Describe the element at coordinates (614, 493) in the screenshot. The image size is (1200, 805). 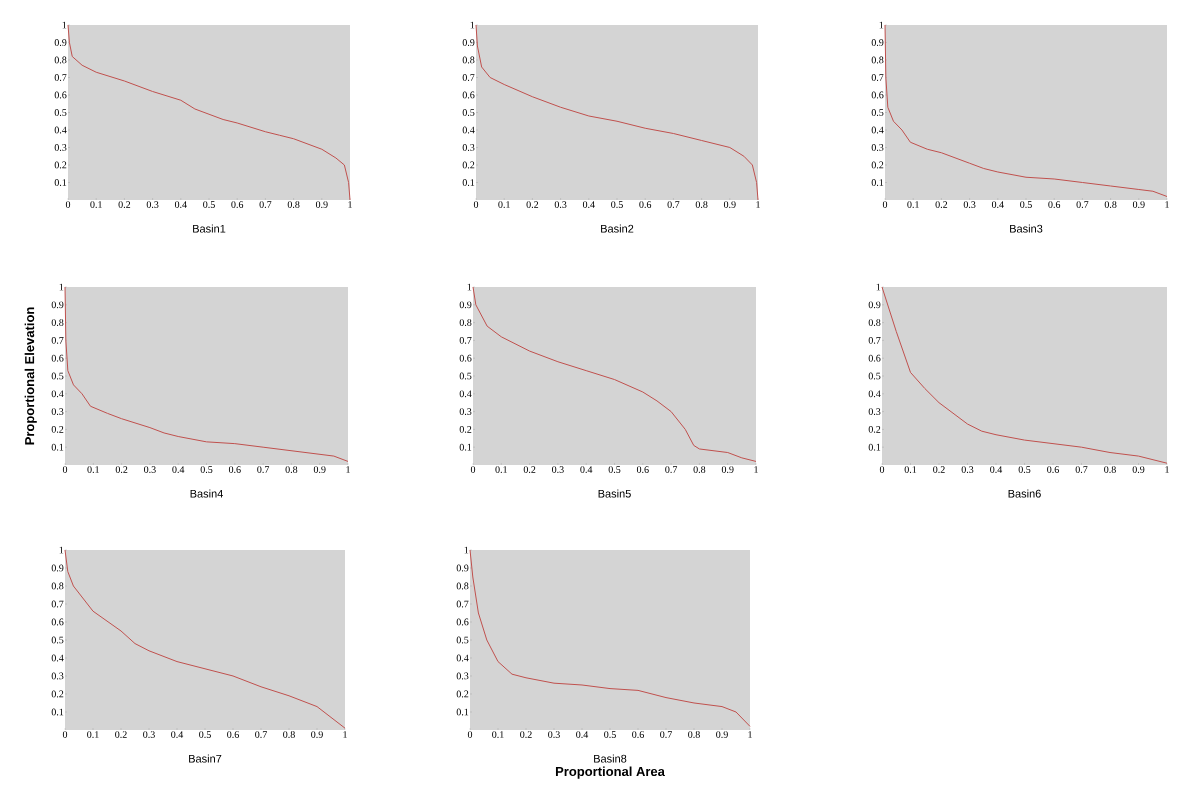
I see `text: Basin5` at that location.